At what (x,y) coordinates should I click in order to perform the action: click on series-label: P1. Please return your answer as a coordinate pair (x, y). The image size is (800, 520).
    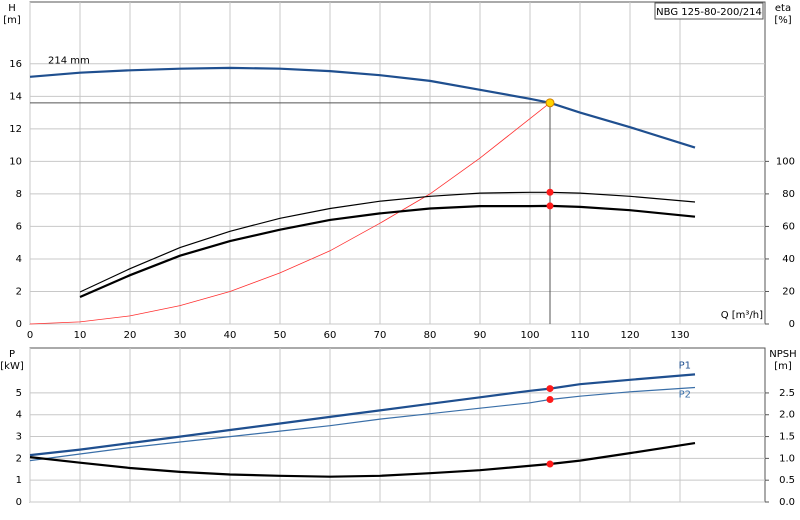
    Looking at the image, I should click on (685, 365).